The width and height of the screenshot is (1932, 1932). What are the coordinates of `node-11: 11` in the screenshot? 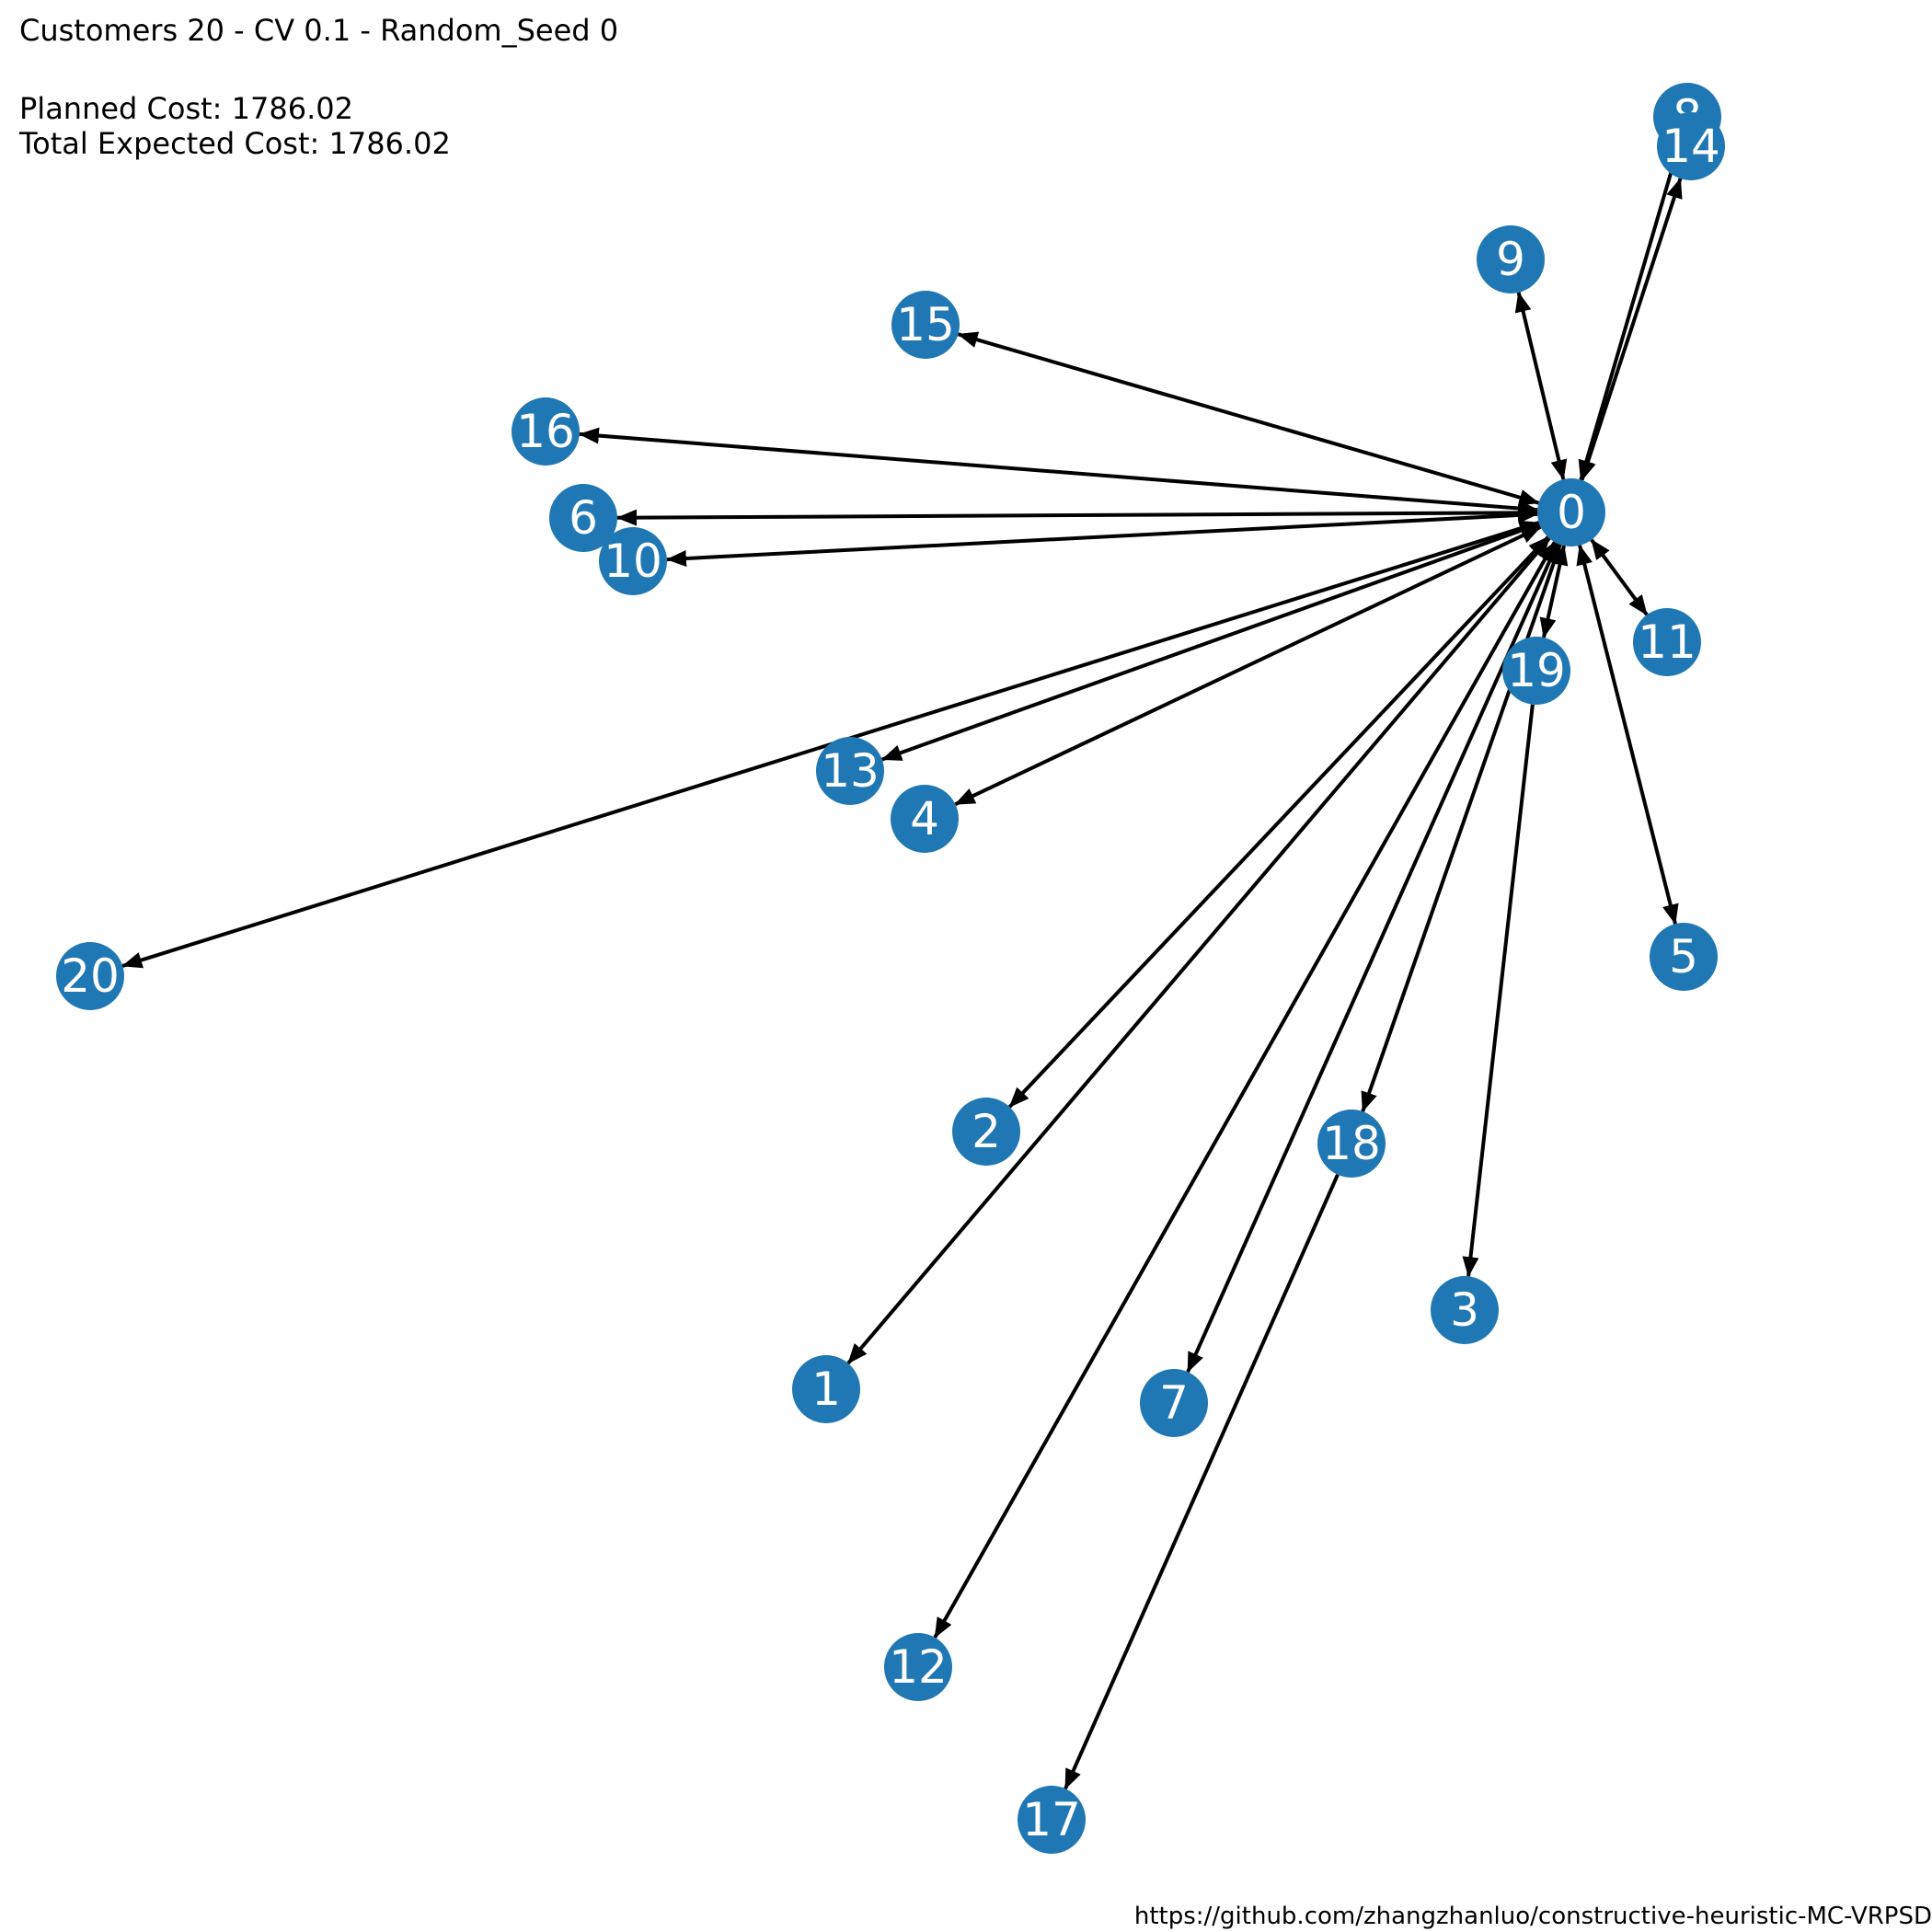 It's located at (1667, 642).